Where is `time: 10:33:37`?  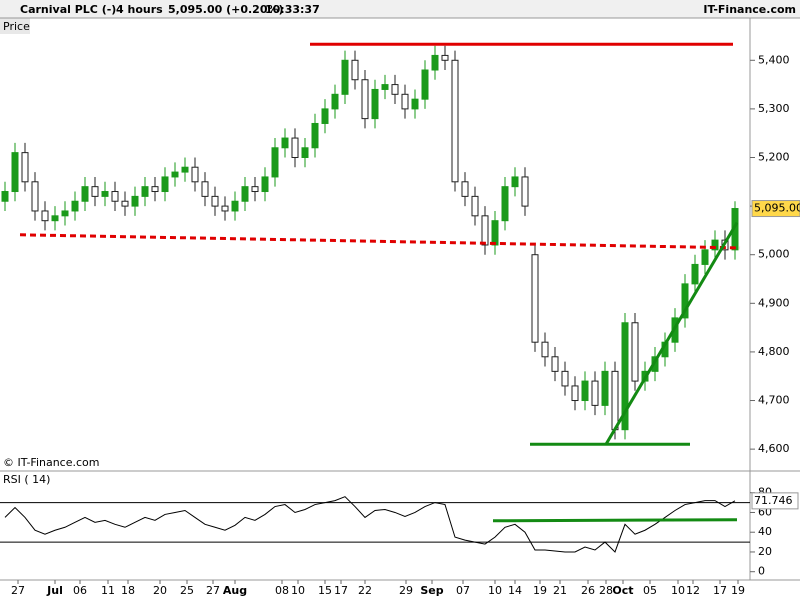
time: 10:33:37 is located at coordinates (292, 9).